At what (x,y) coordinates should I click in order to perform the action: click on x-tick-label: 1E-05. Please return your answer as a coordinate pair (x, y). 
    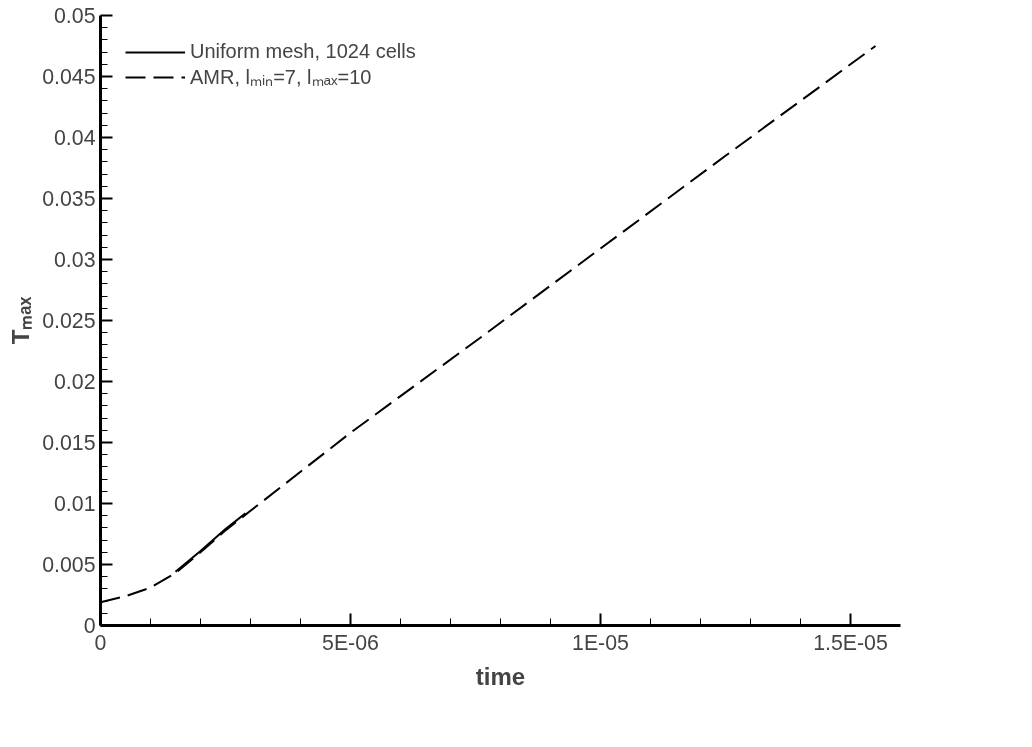
    Looking at the image, I should click on (600, 642).